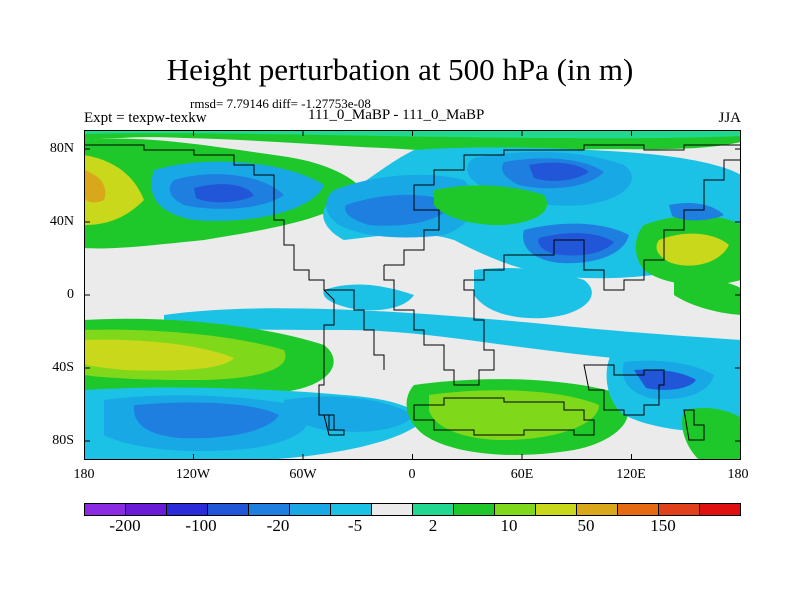  What do you see at coordinates (145, 118) in the screenshot?
I see `experiment-label: Expt = texpw-texkw` at bounding box center [145, 118].